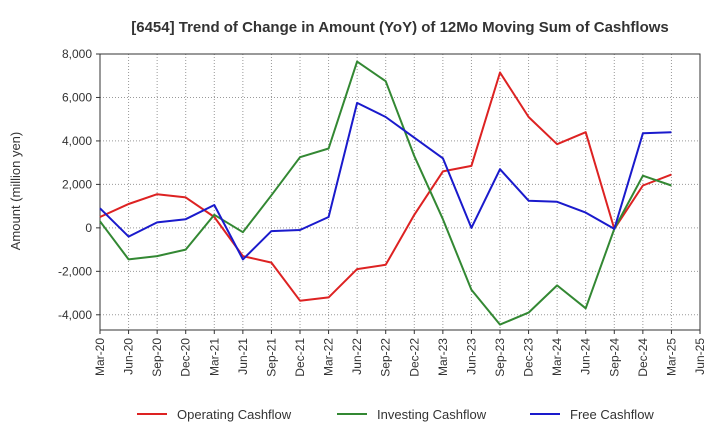  I want to click on legend-label: Investing Cashflow, so click(432, 414).